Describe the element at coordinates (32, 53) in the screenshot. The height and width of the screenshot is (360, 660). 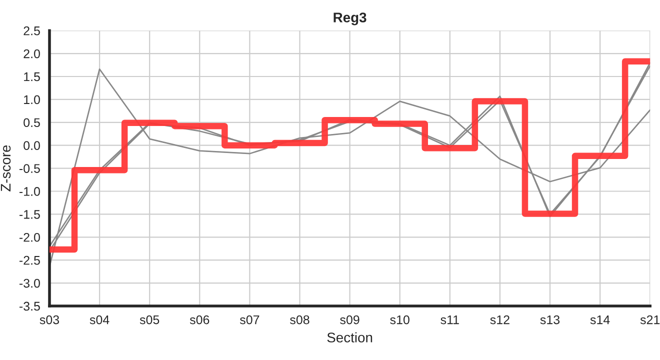
I see `y-tick-label: 2.0` at that location.